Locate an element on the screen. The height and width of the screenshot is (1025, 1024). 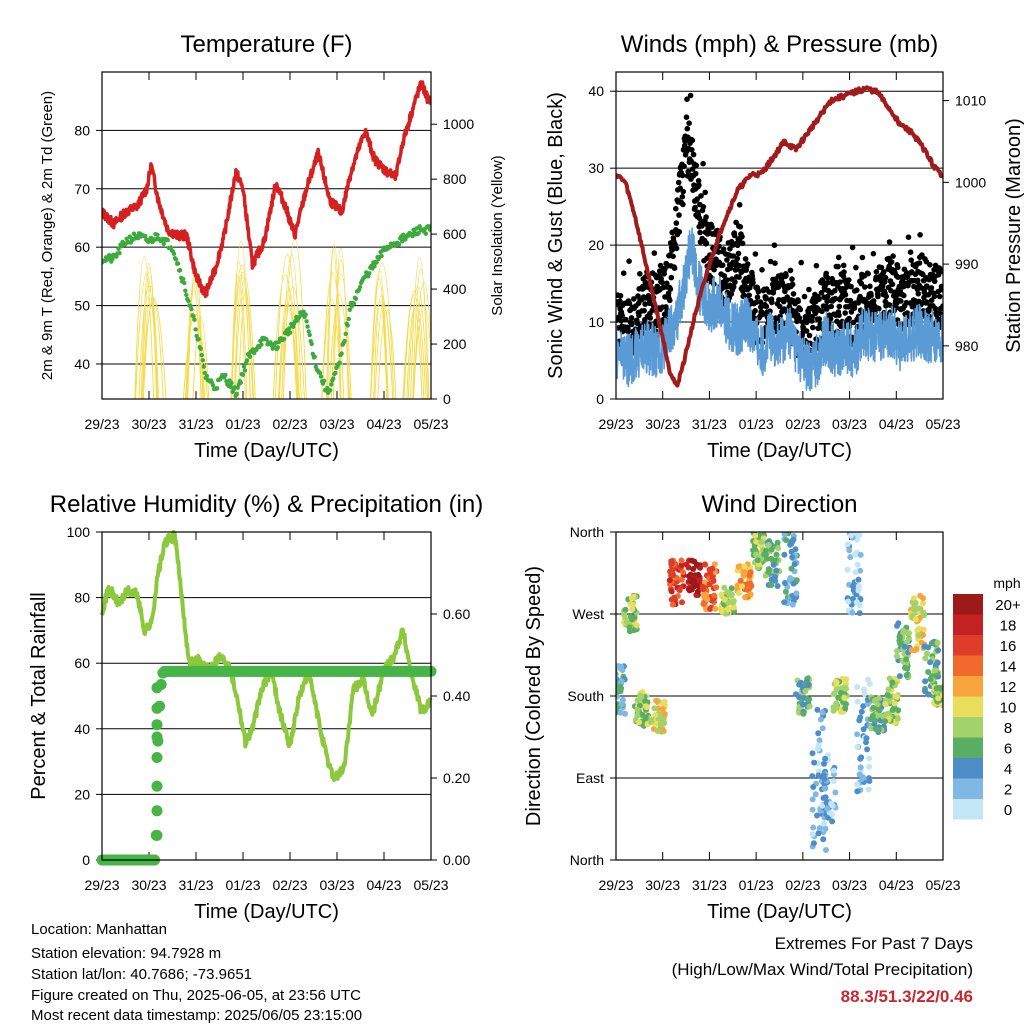
panel-title: Temperature (F) is located at coordinates (266, 44).